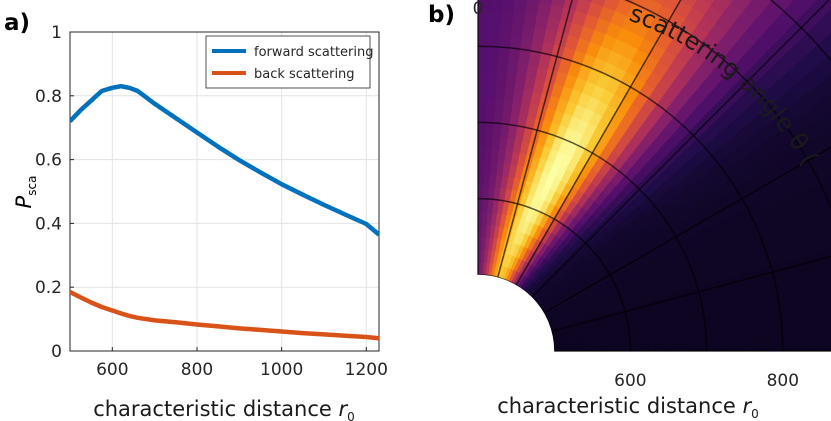 The height and width of the screenshot is (421, 831). What do you see at coordinates (25, 192) in the screenshot?
I see `panel-a-ylabel: Psca` at bounding box center [25, 192].